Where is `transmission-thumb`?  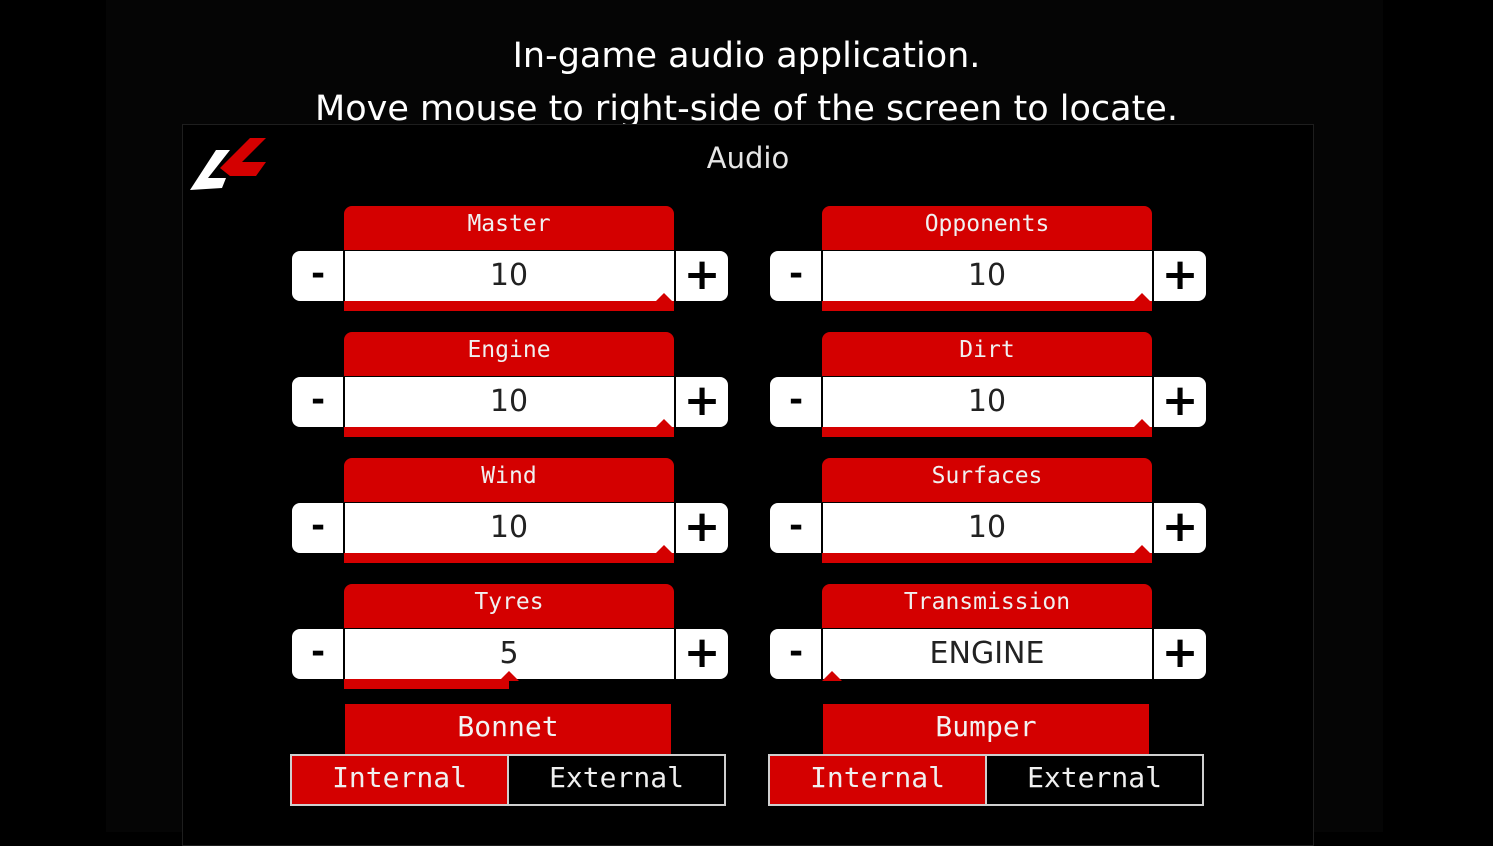
transmission-thumb is located at coordinates (832, 676).